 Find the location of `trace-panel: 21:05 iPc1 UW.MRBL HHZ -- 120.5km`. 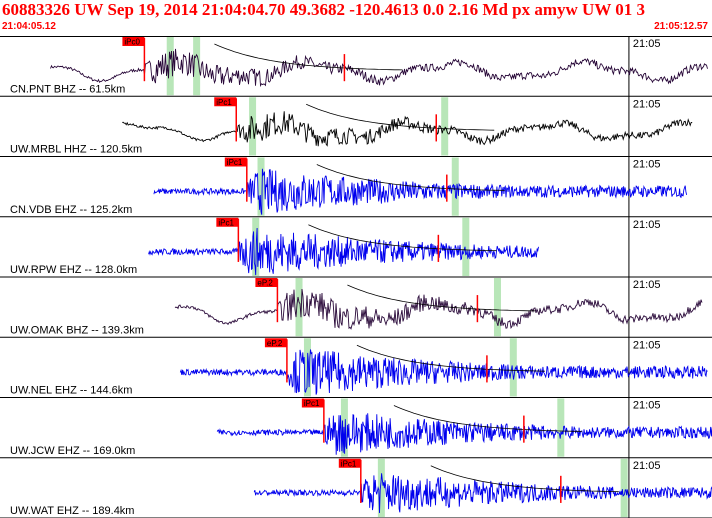

trace-panel: 21:05 iPc1 UW.MRBL HHZ -- 120.5km is located at coordinates (356, 126).